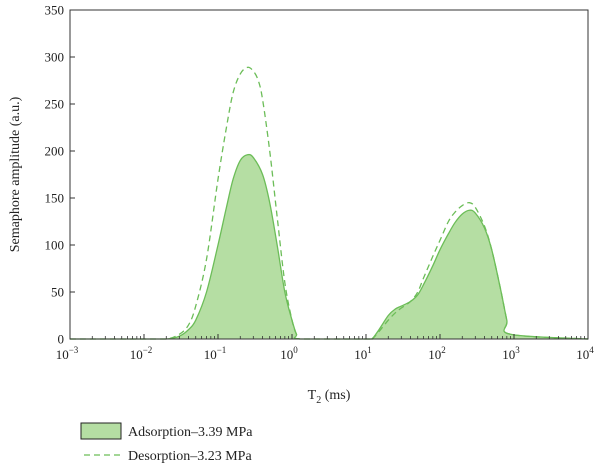 This screenshot has width=600, height=467. Describe the element at coordinates (55, 10) in the screenshot. I see `y-tick-label: 350` at that location.